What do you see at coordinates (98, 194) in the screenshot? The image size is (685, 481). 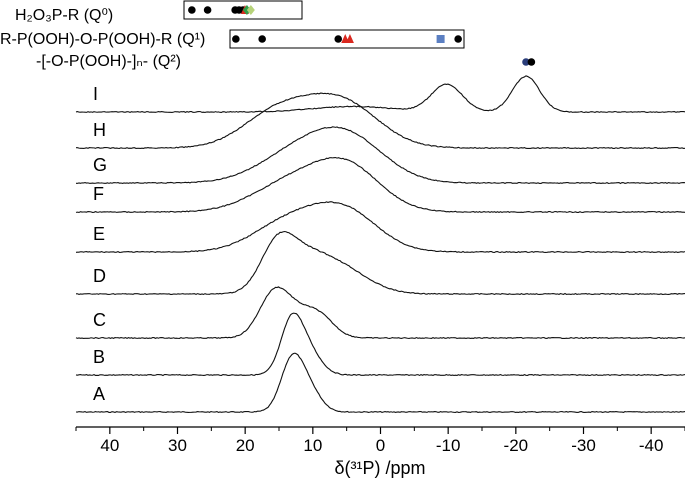 I see `spectrum-label-f: F` at bounding box center [98, 194].